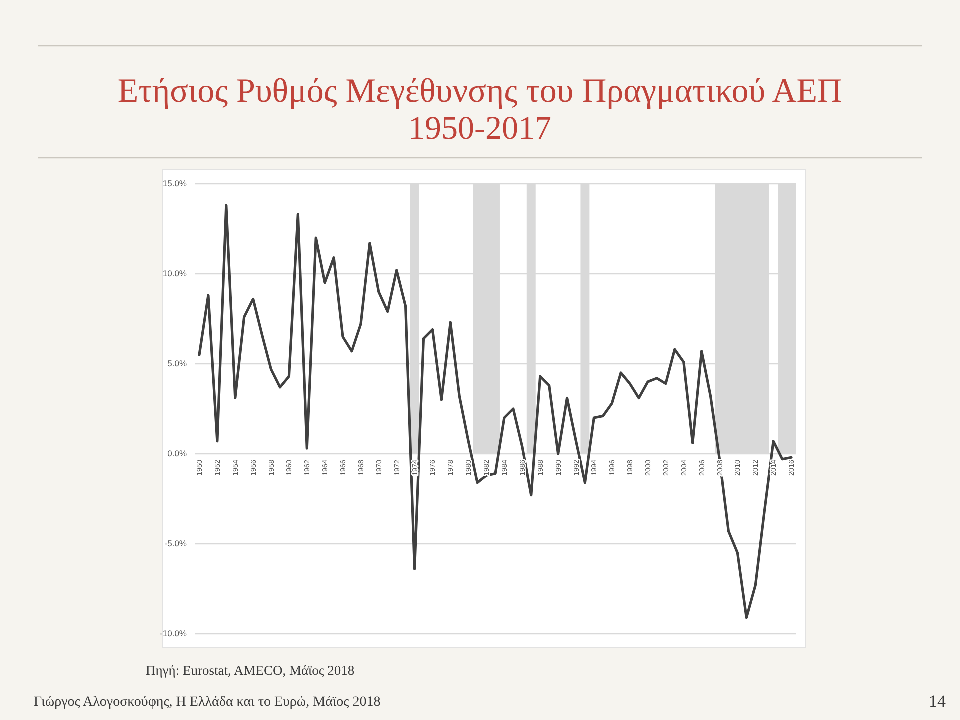 The width and height of the screenshot is (960, 720). What do you see at coordinates (175, 183) in the screenshot?
I see `y-tick-label: 15.0%` at bounding box center [175, 183].